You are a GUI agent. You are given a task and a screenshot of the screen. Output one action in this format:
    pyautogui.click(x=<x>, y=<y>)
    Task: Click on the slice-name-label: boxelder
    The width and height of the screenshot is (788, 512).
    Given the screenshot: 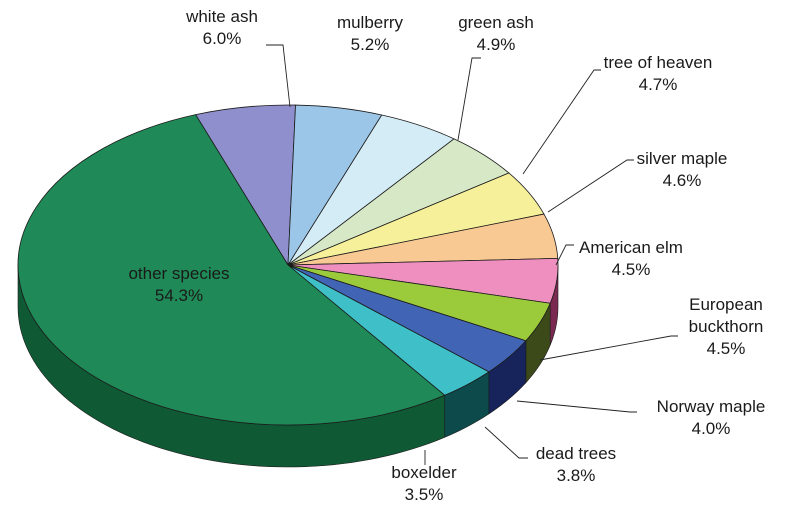 What is the action you would take?
    pyautogui.click(x=424, y=472)
    